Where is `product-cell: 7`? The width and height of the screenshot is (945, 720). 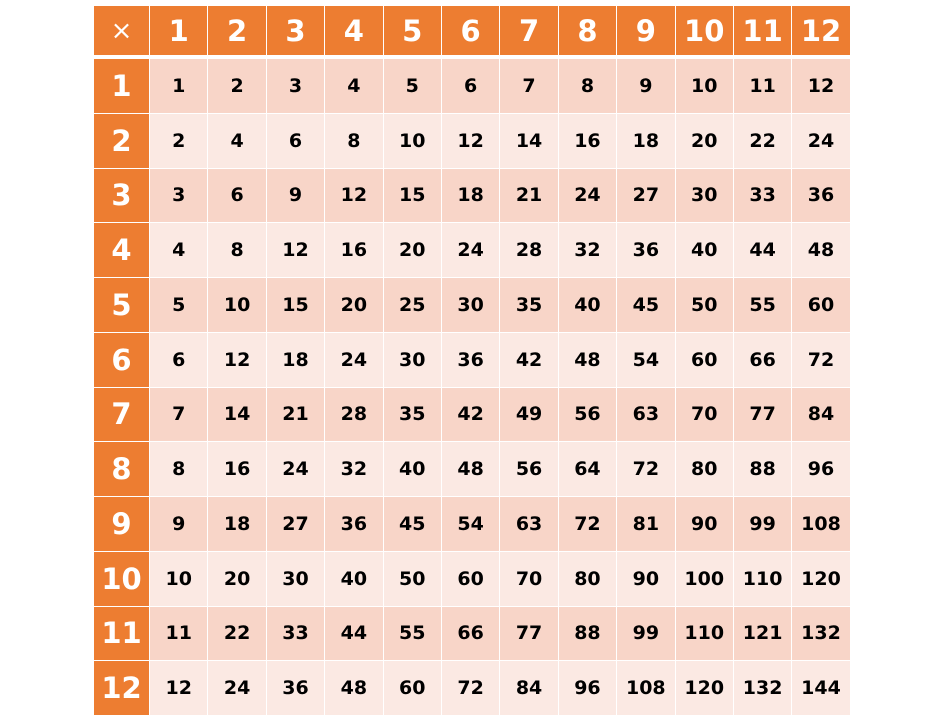
product-cell: 7 is located at coordinates (529, 86).